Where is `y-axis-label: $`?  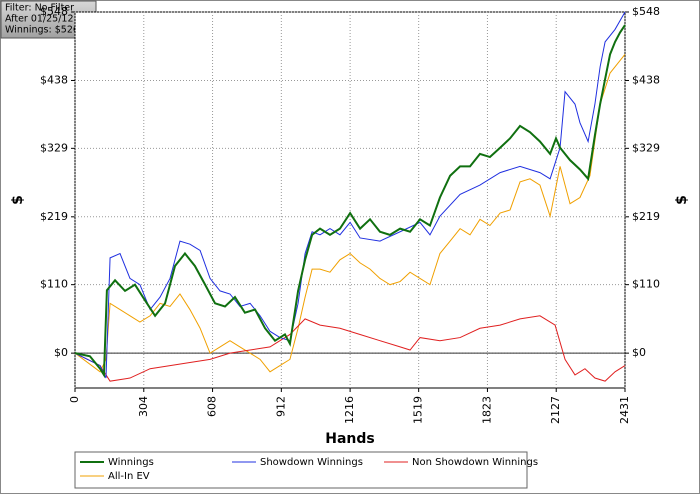
y-axis-label: $ is located at coordinates (18, 200).